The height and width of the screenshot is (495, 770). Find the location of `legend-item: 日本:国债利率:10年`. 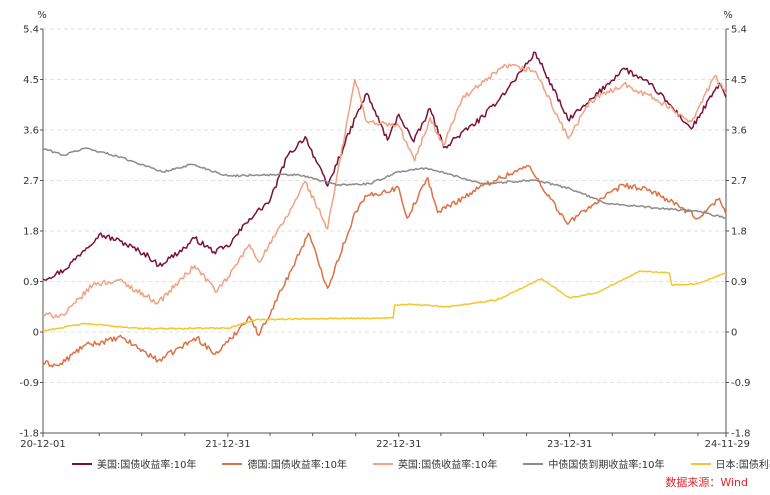

legend-item: 日本:国债利率:10年 is located at coordinates (730, 463).